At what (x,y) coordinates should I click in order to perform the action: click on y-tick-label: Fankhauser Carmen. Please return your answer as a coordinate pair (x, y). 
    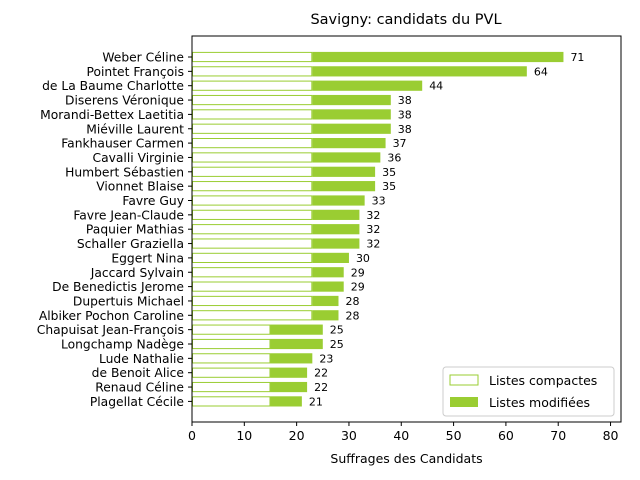
    Looking at the image, I should click on (122, 144).